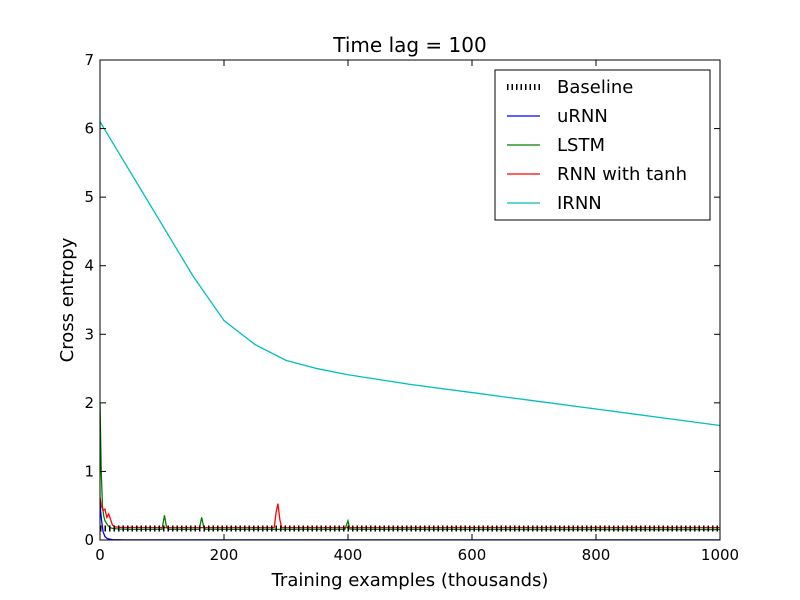  Describe the element at coordinates (100, 555) in the screenshot. I see `x-tick-label: 0` at that location.